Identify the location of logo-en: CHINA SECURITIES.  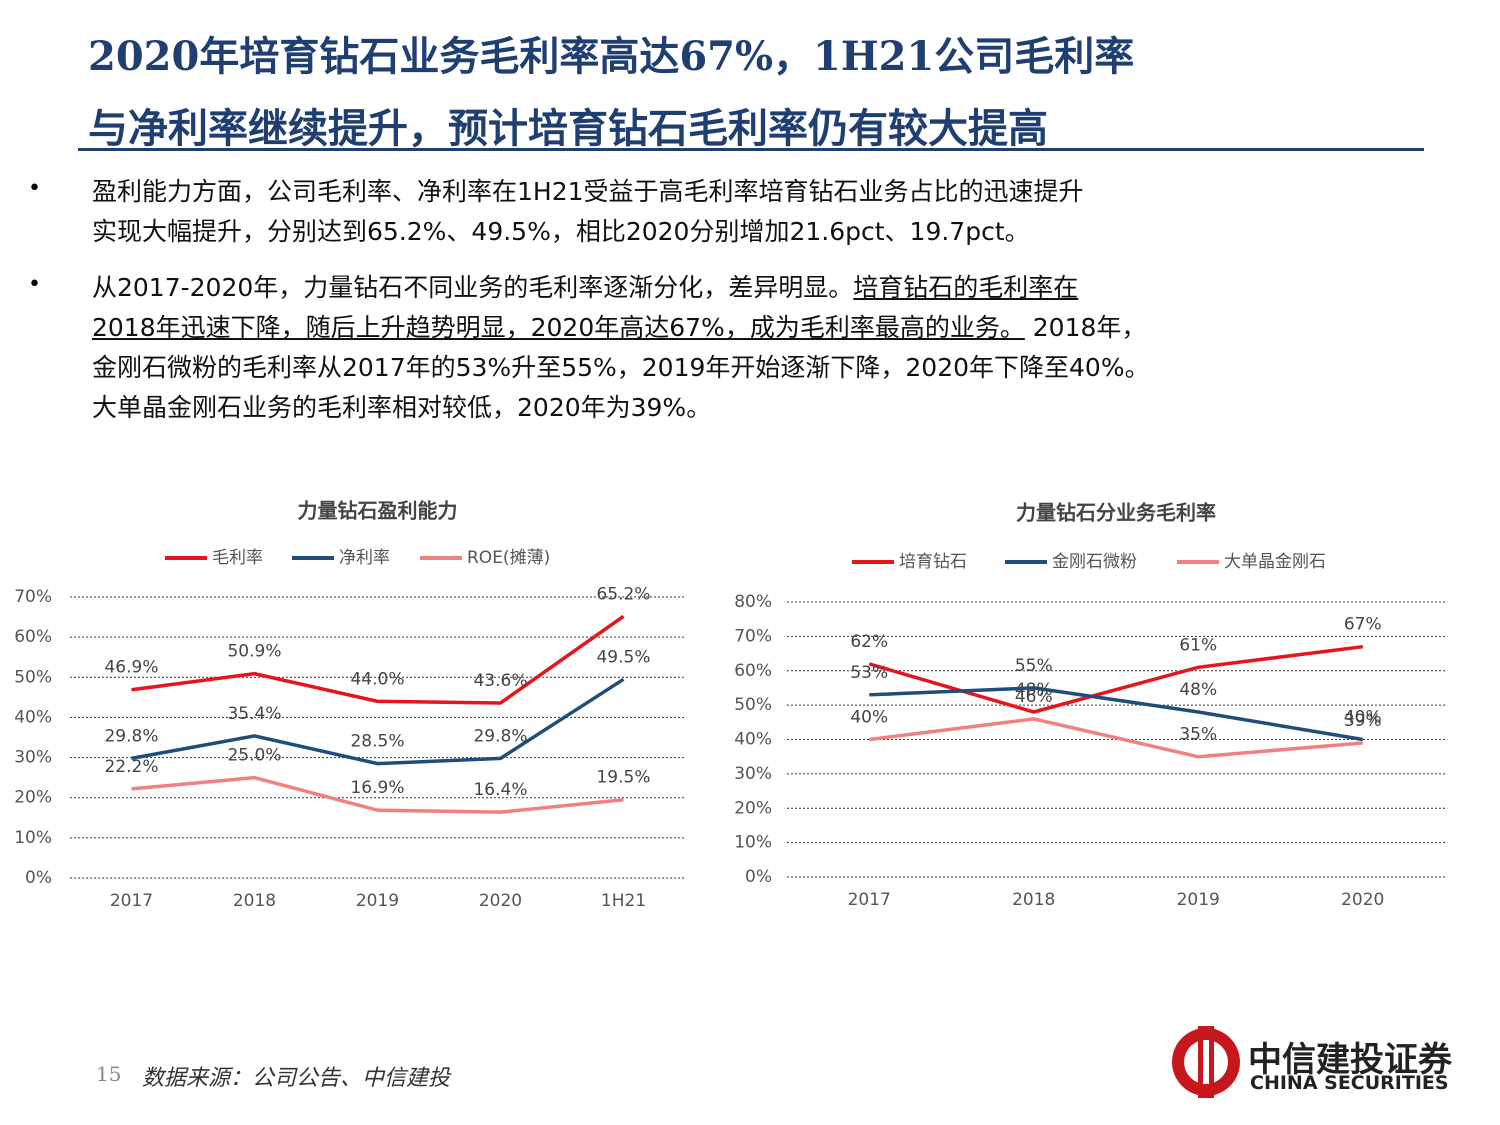
(1349, 1083).